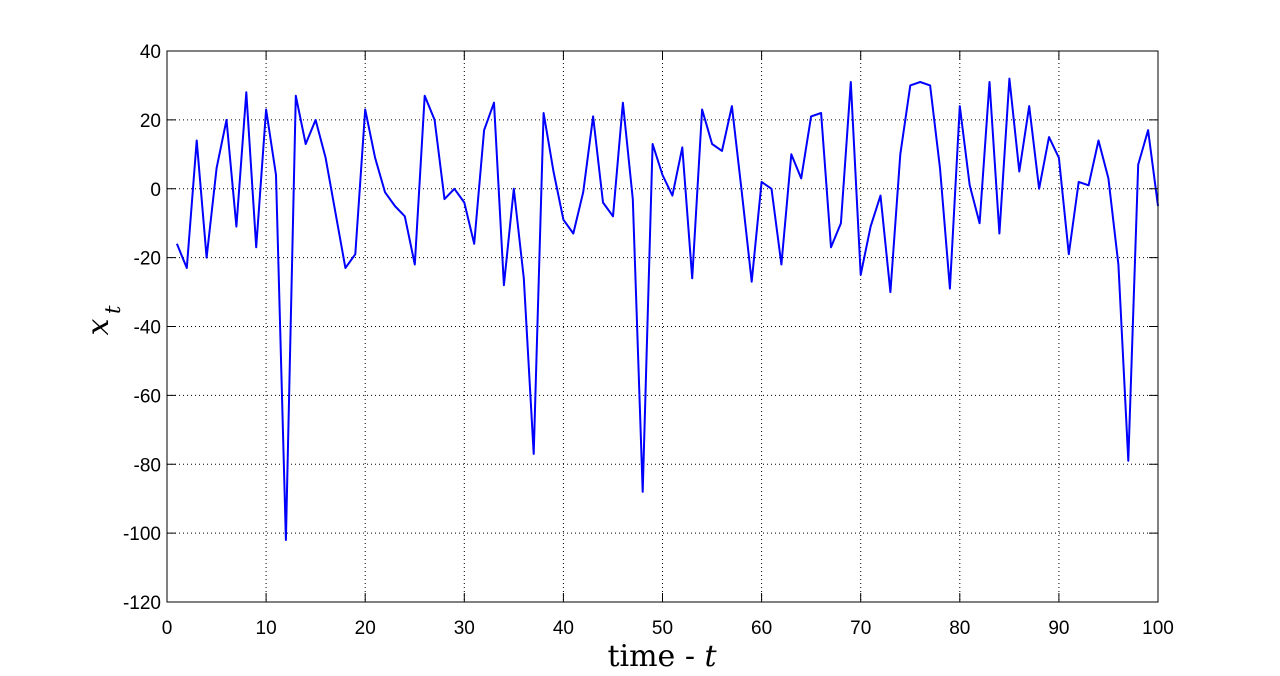  Describe the element at coordinates (98, 326) in the screenshot. I see `y-axis-title-variable: x` at that location.